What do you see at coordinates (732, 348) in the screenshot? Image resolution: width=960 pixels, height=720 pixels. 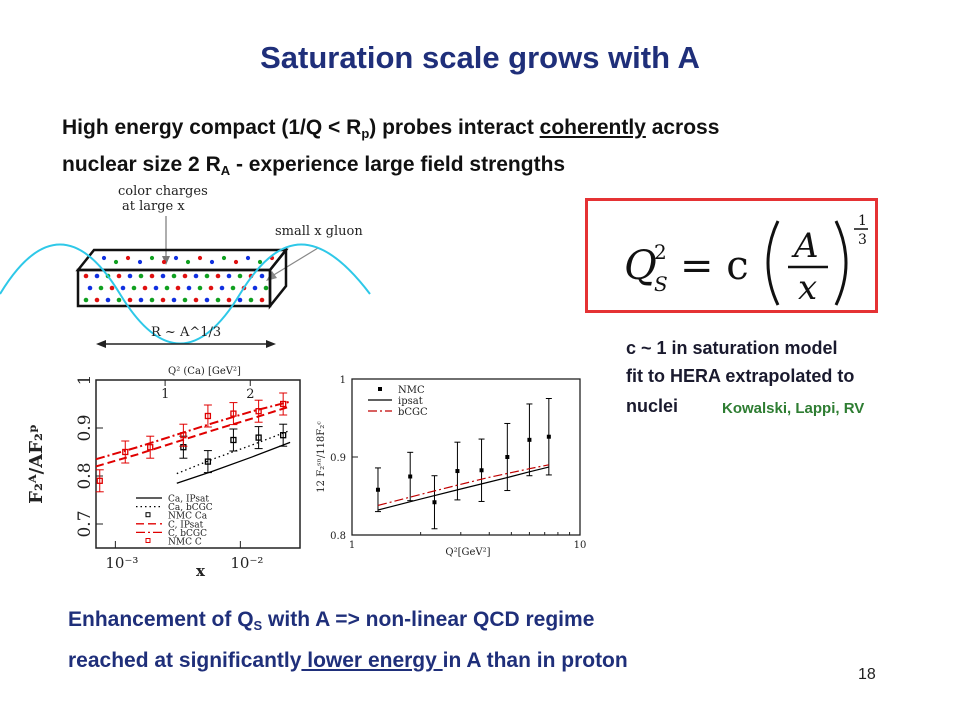 I see `note-line-1: c ~ 1 in saturation model` at bounding box center [732, 348].